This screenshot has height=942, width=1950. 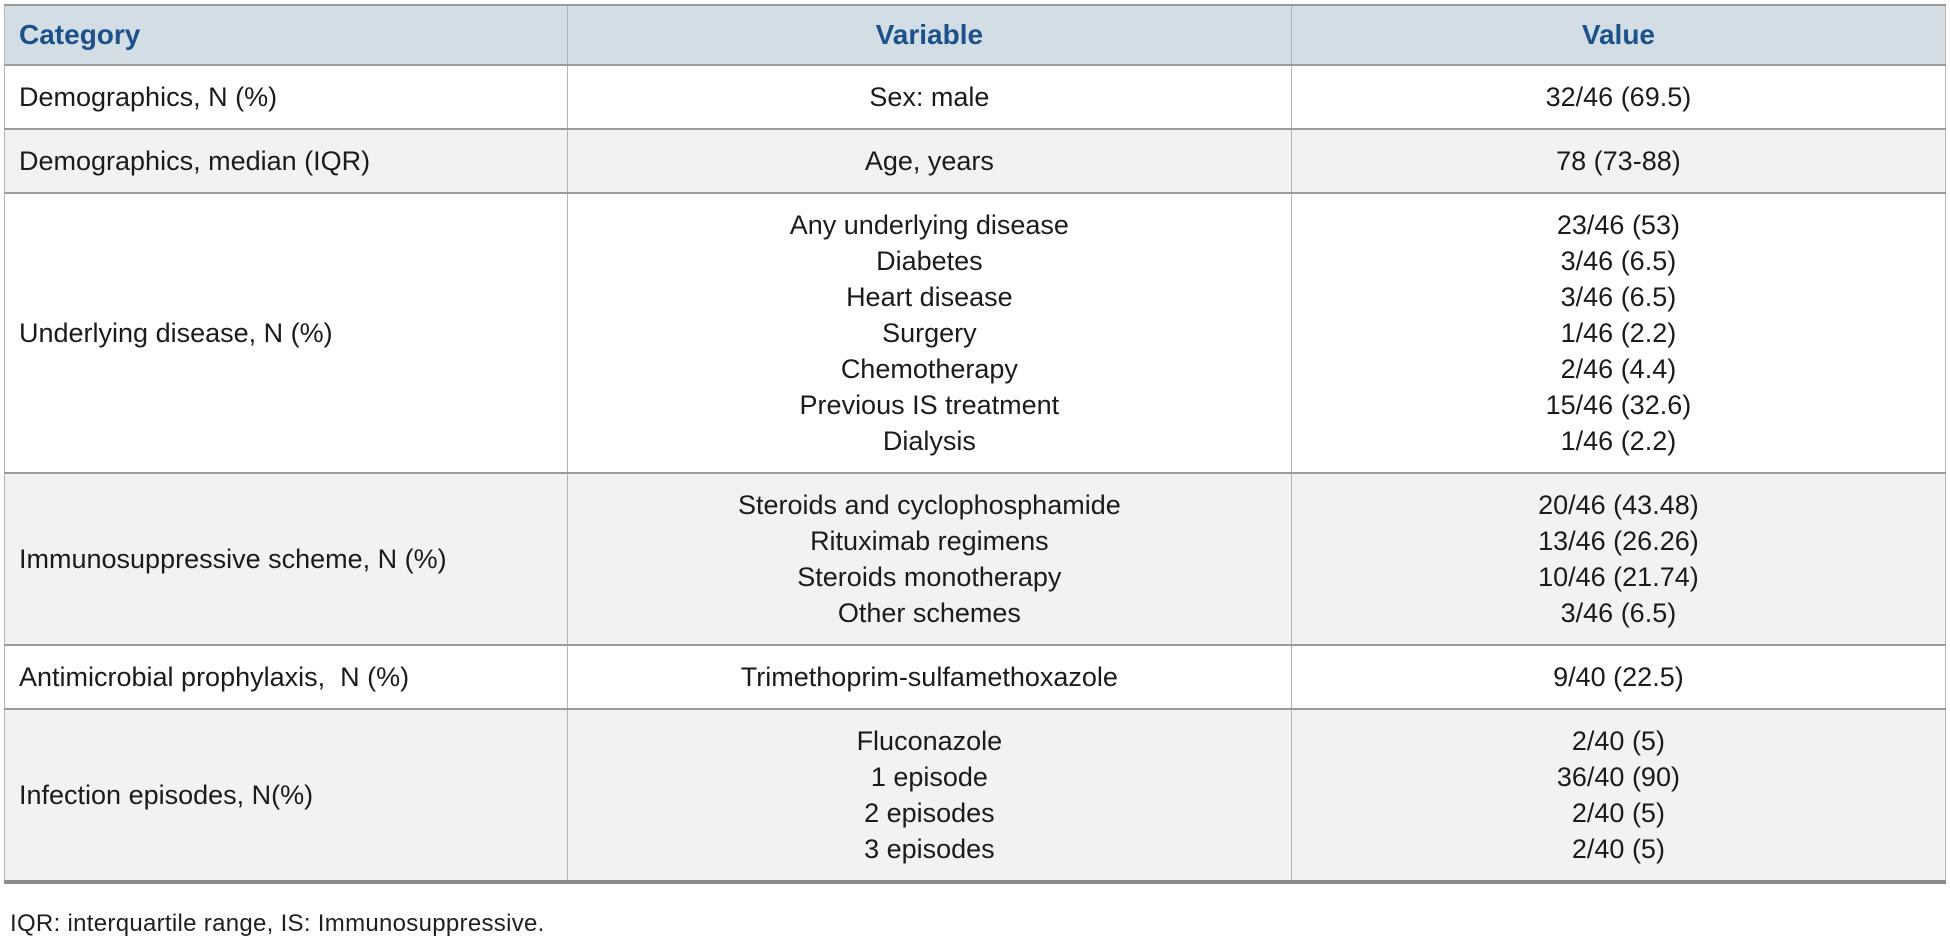 What do you see at coordinates (929, 777) in the screenshot?
I see `variable-line: 1 episode` at bounding box center [929, 777].